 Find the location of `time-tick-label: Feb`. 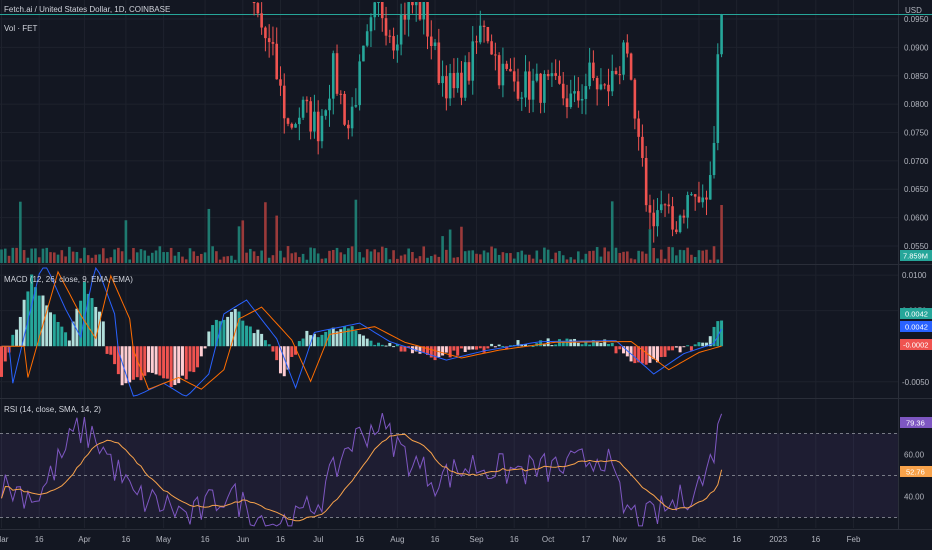

time-tick-label: Feb is located at coordinates (854, 539).